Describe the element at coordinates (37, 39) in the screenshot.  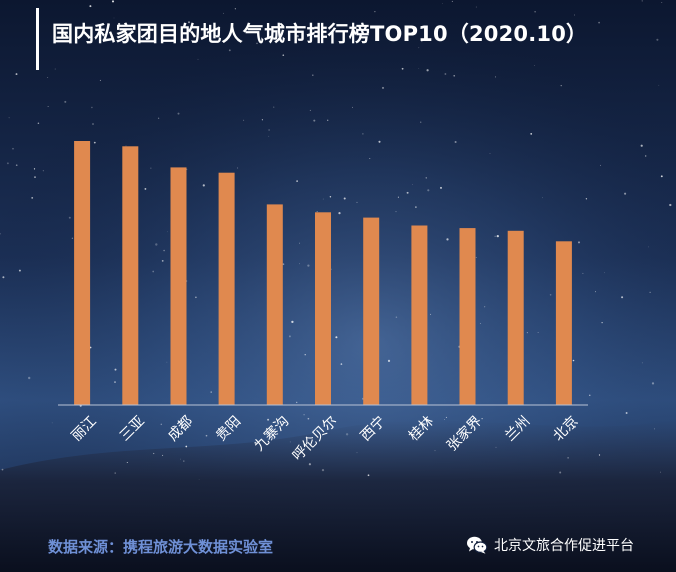
I see `title-accent-bar` at that location.